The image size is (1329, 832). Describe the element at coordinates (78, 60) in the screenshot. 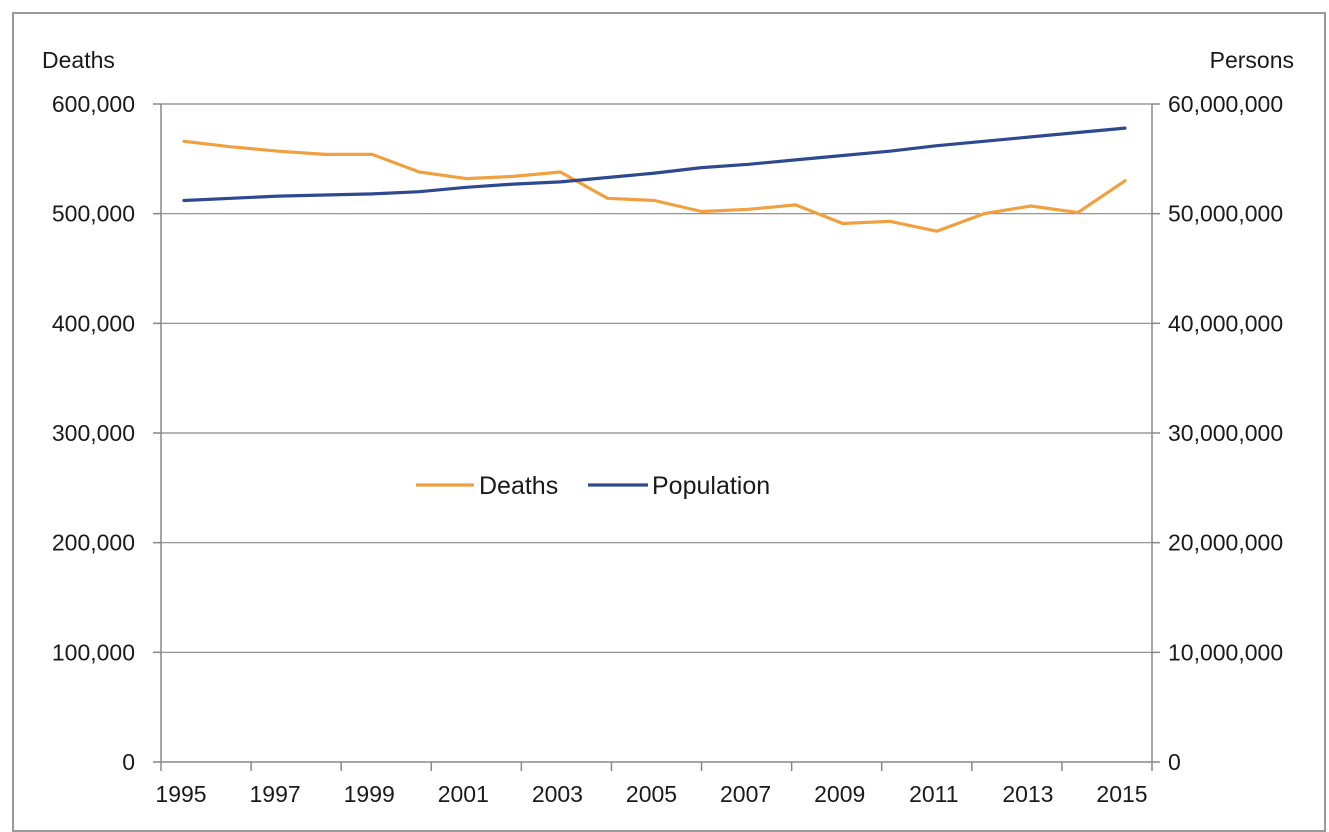

I see `left-axis-title: Deaths` at that location.